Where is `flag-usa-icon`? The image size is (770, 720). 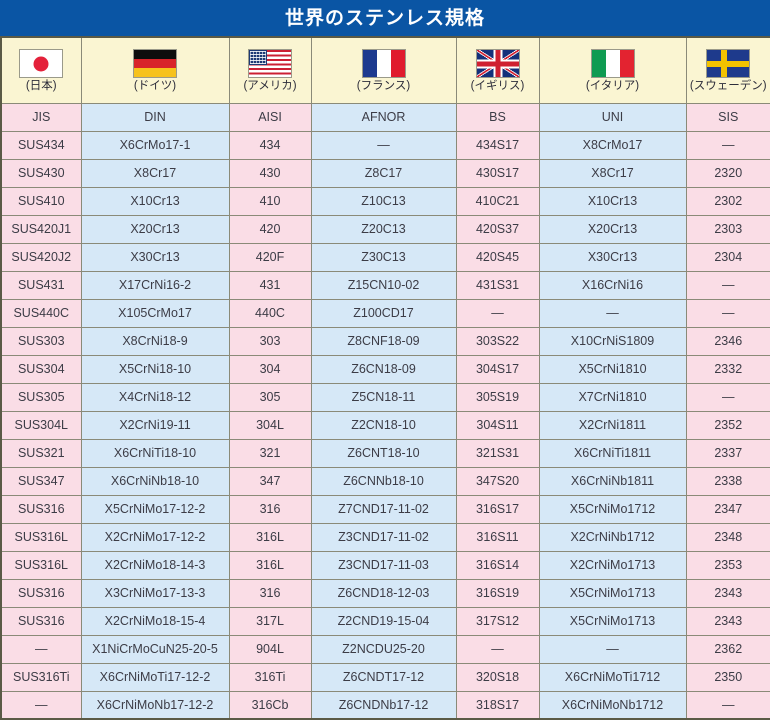 flag-usa-icon is located at coordinates (270, 63).